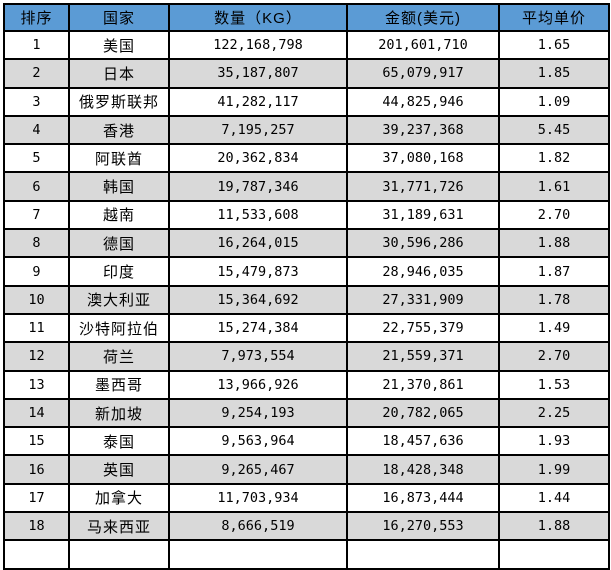 Image resolution: width=611 pixels, height=570 pixels. What do you see at coordinates (119, 186) in the screenshot?
I see `cell-country: 韩国` at bounding box center [119, 186].